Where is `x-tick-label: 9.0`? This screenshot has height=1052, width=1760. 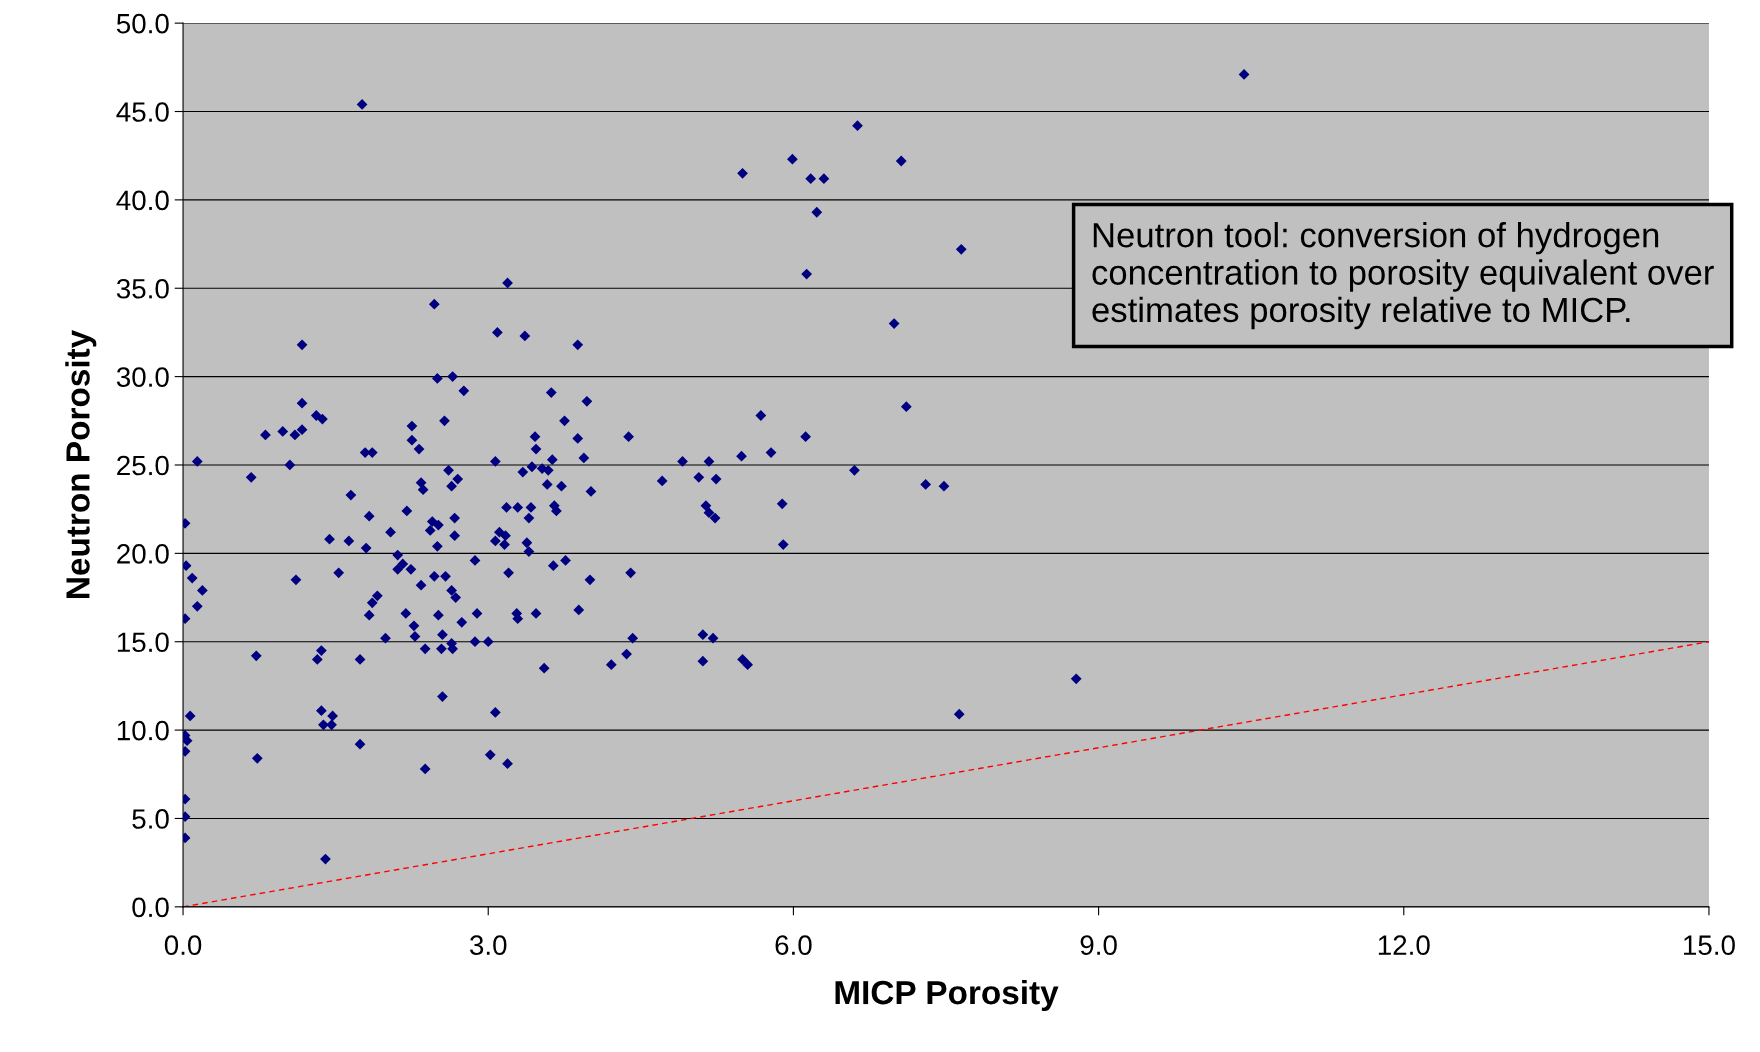 x-tick-label: 9.0 is located at coordinates (1098, 945).